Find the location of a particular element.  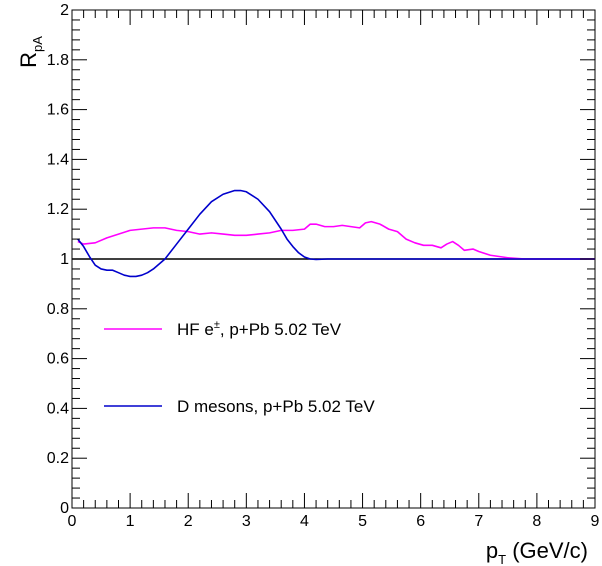

y-tick-label: 0.8 is located at coordinates (58, 309).